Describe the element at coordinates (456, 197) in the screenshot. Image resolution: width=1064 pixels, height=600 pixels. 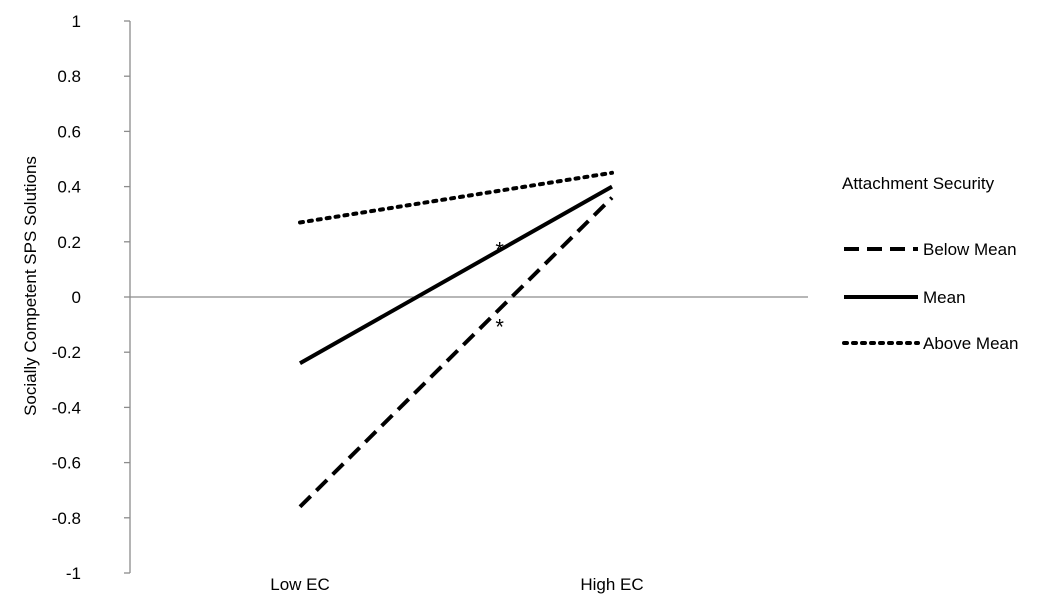
I see `series-line-above-mean` at that location.